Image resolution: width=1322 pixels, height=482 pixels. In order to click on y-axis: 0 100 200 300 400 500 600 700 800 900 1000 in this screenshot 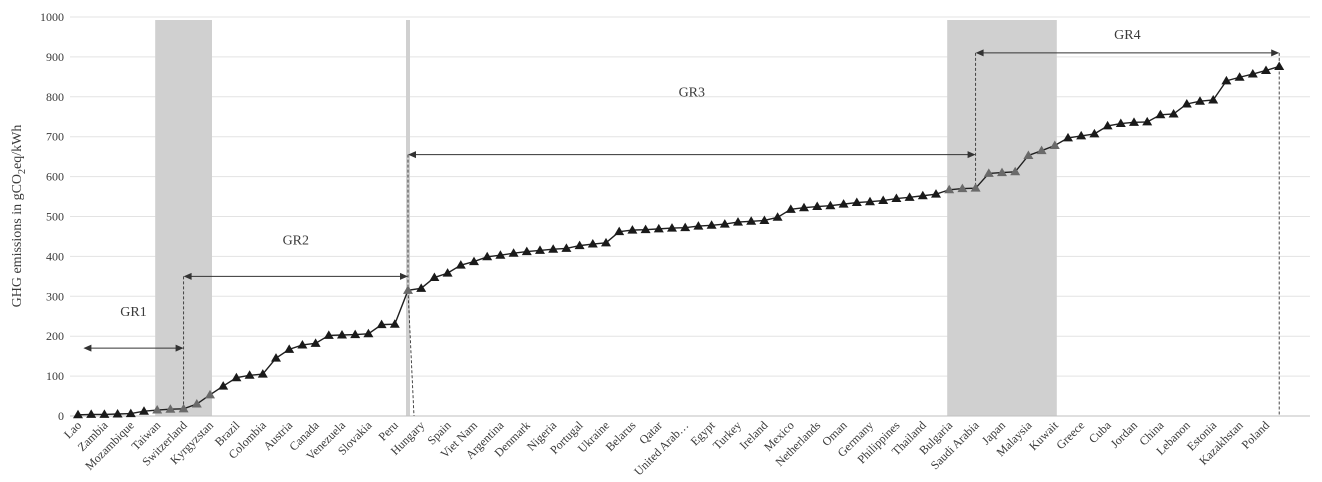, I will do `click(52, 216)`.